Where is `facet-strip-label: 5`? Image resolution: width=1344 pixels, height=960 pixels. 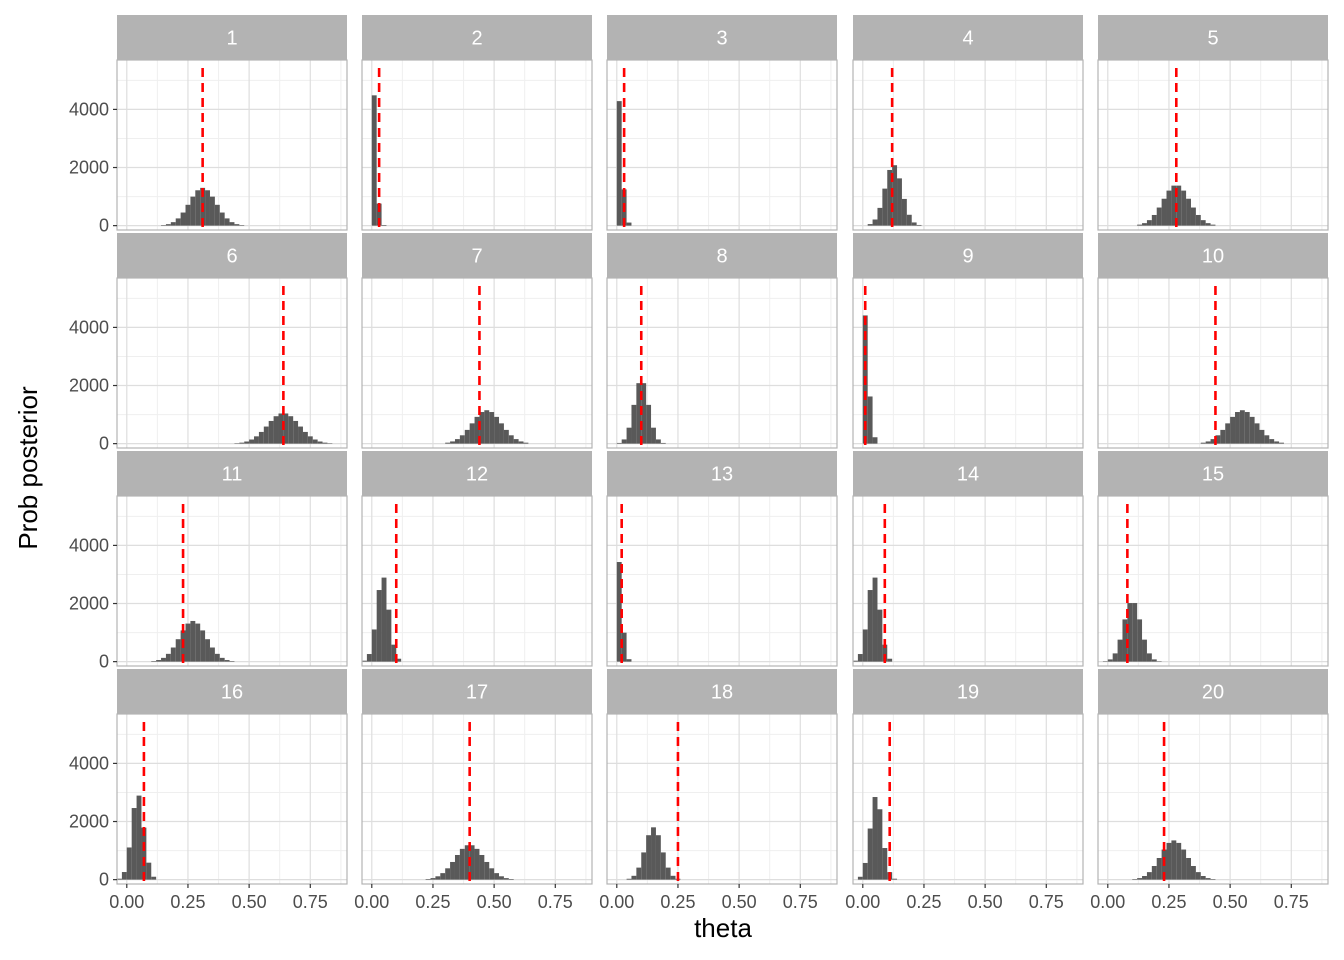
facet-strip-label: 5 is located at coordinates (1212, 39).